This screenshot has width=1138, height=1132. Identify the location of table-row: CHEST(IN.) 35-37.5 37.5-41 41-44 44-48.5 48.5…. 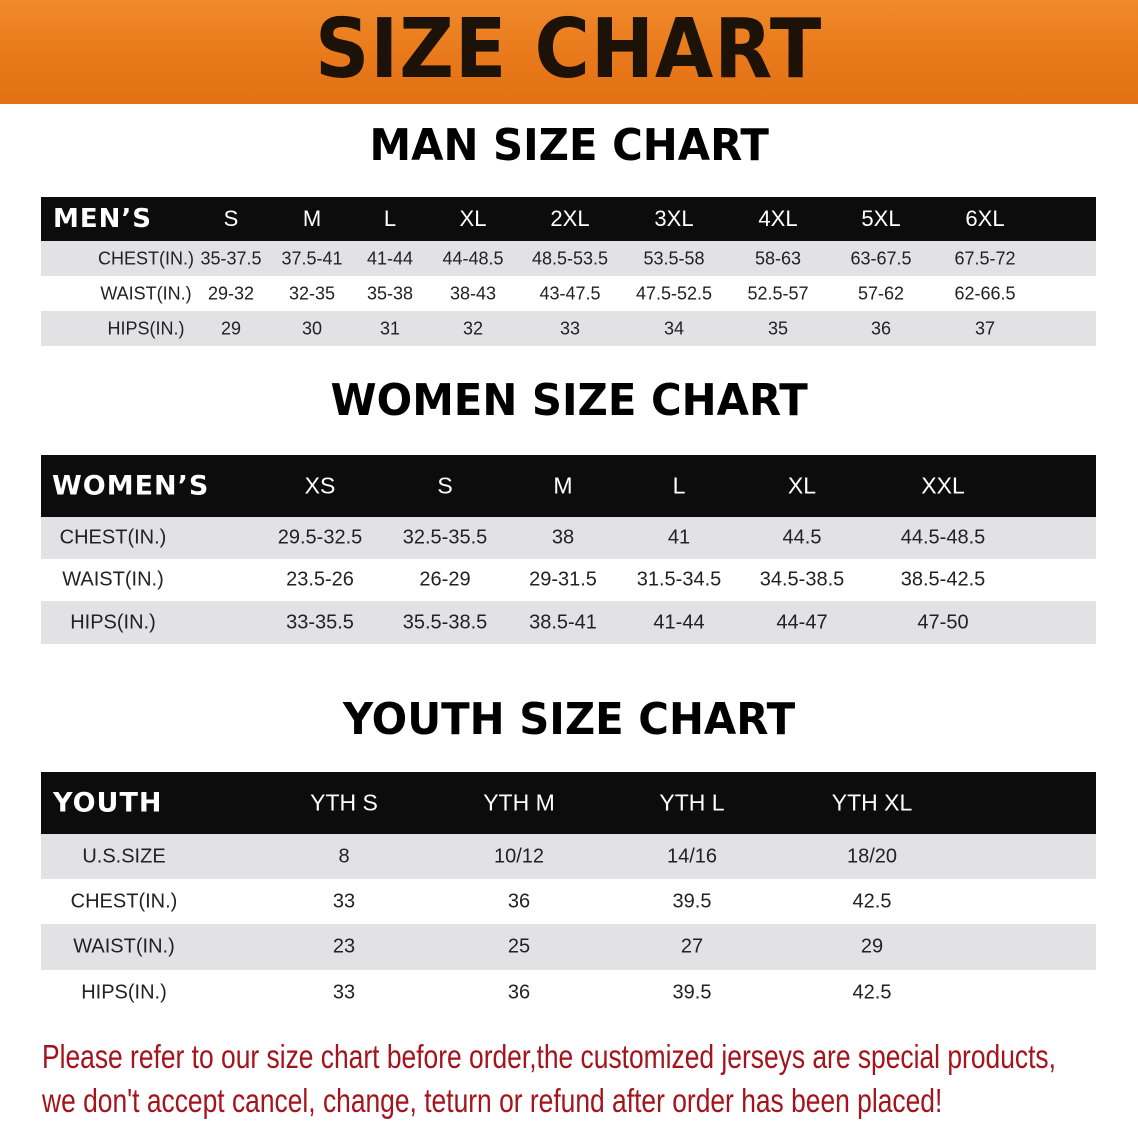
(568, 258).